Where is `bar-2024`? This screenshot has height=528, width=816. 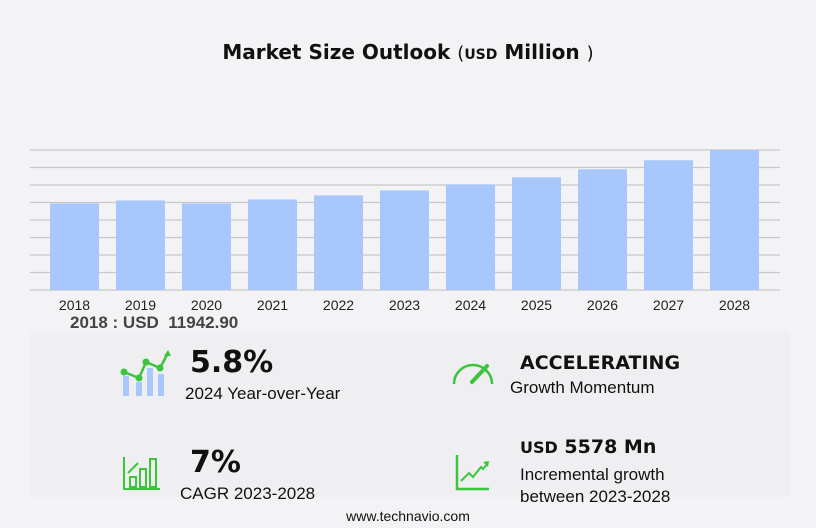 bar-2024 is located at coordinates (470, 237).